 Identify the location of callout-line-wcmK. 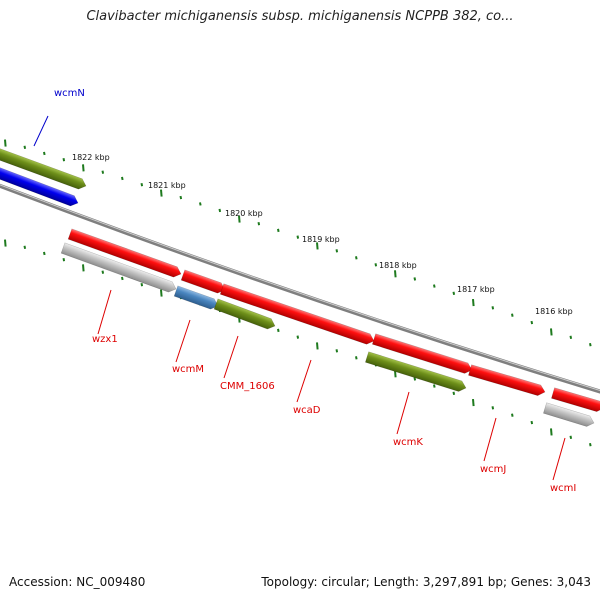
(403, 413).